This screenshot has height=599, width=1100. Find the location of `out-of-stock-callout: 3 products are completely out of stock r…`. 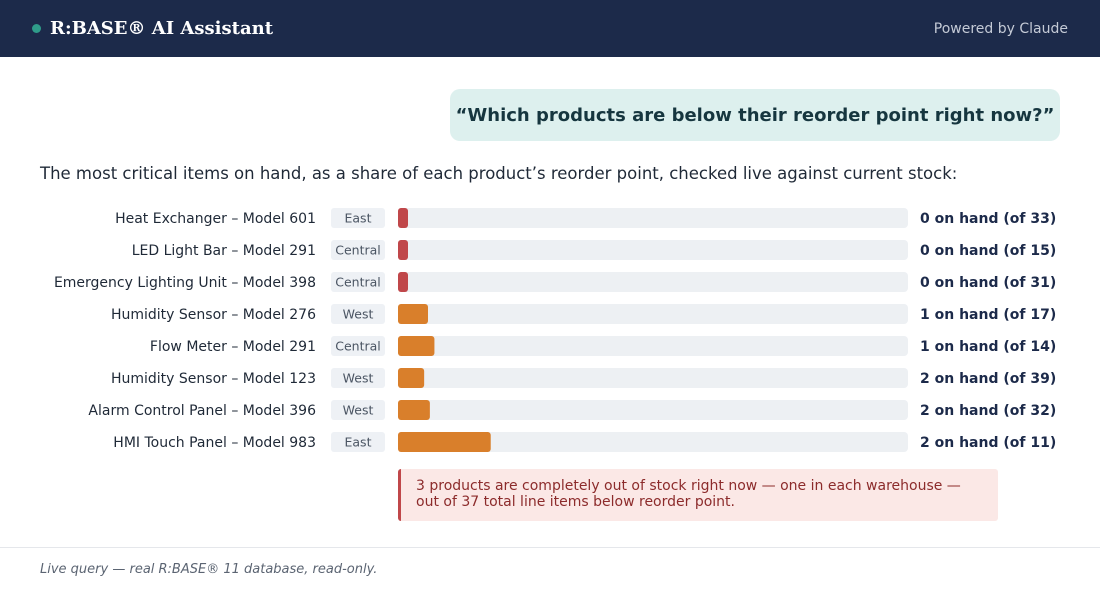

out-of-stock-callout: 3 products are completely out of stock r… is located at coordinates (698, 495).